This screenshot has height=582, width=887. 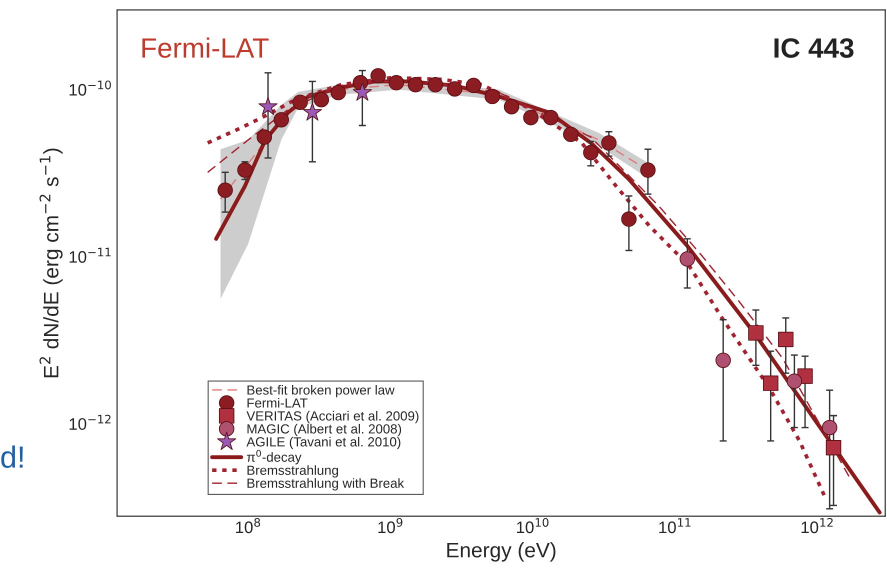 What do you see at coordinates (205, 47) in the screenshot?
I see `annotation: Fermi-LAT` at bounding box center [205, 47].